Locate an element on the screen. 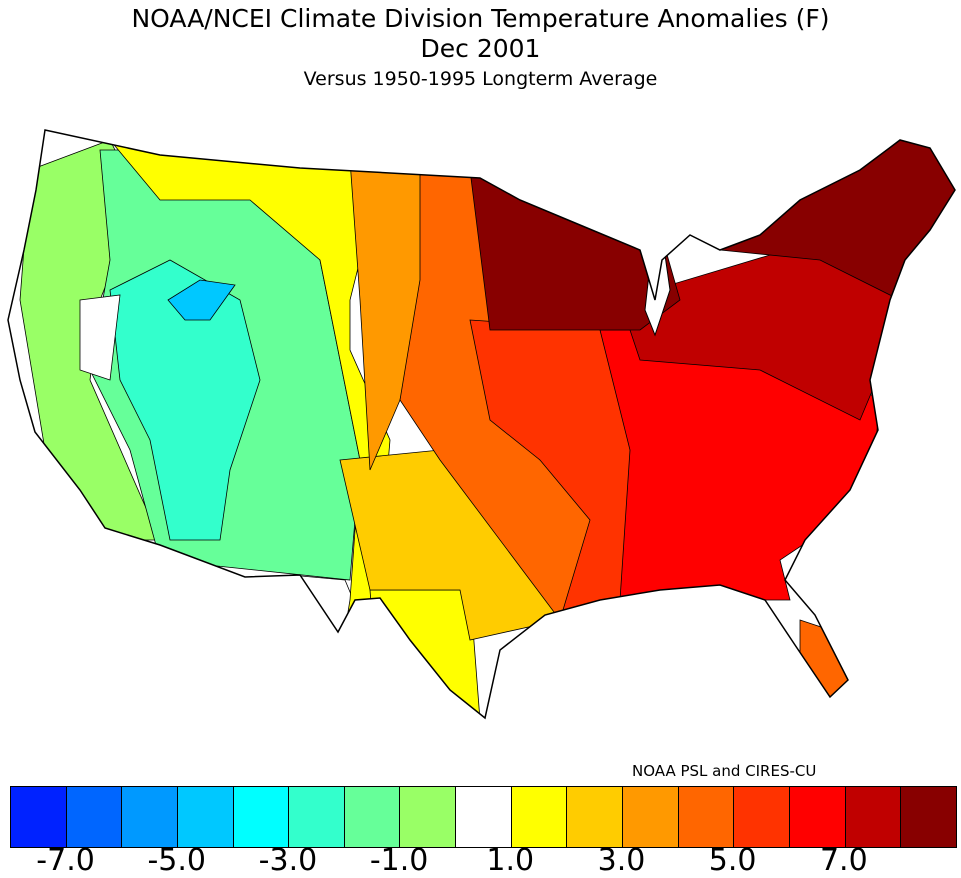 Image resolution: width=961 pixels, height=878 pixels. region-central-utah is located at coordinates (185, 400).